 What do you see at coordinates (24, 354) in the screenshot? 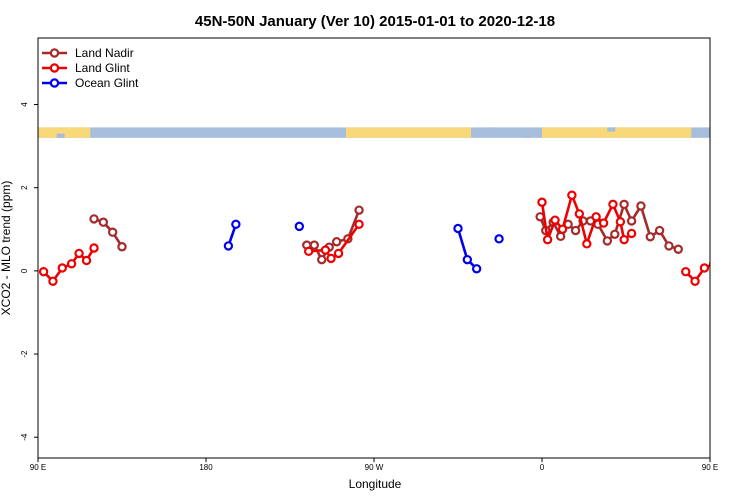
I see `y-tick-label: -2` at bounding box center [24, 354].